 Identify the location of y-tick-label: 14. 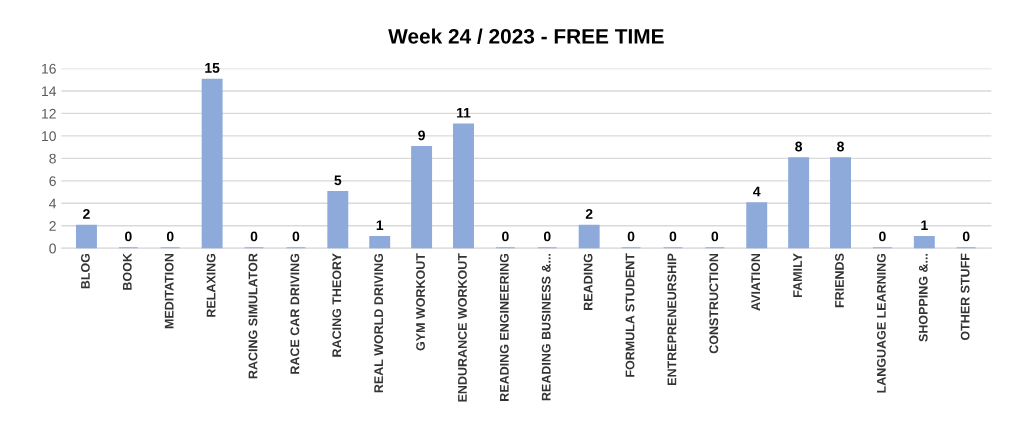
(49, 91).